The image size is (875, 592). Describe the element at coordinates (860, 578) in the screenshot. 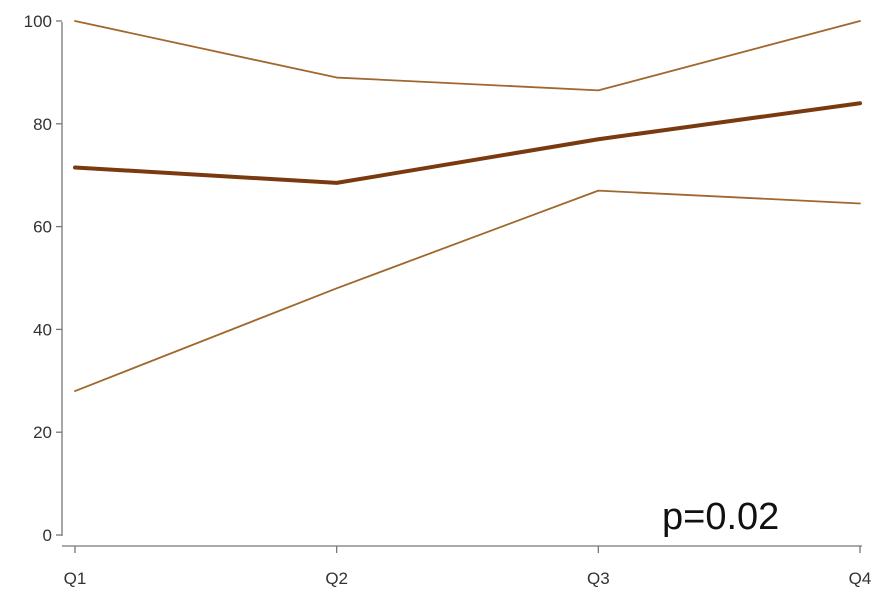

I see `x-tick-label: Q4` at that location.